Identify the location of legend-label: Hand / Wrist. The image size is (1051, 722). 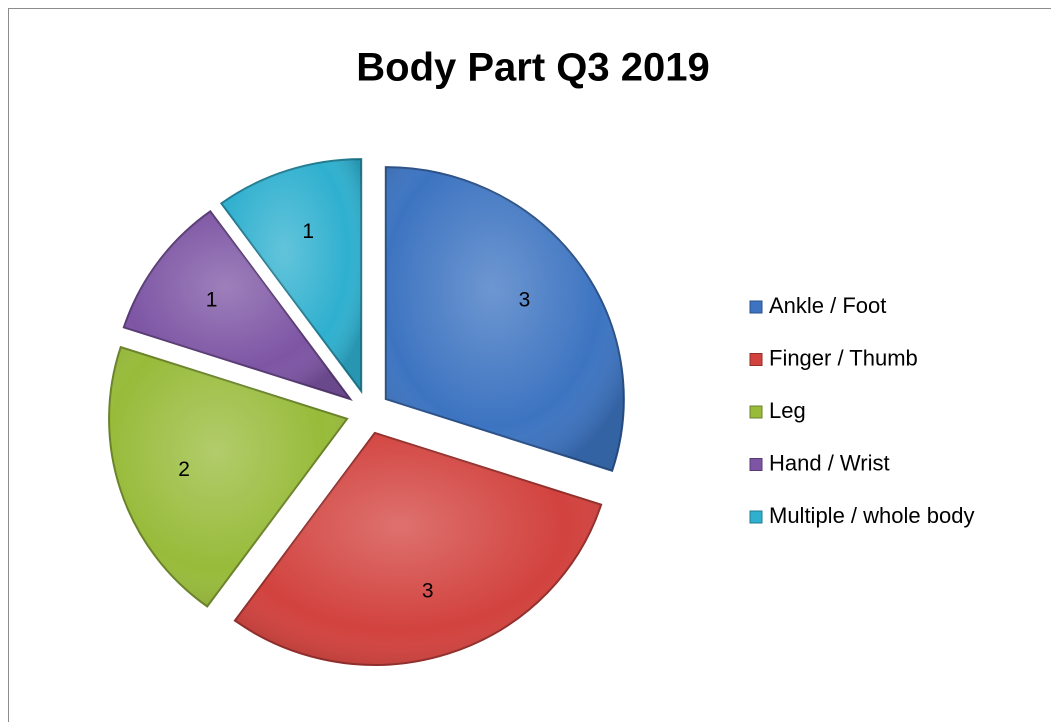
(829, 462).